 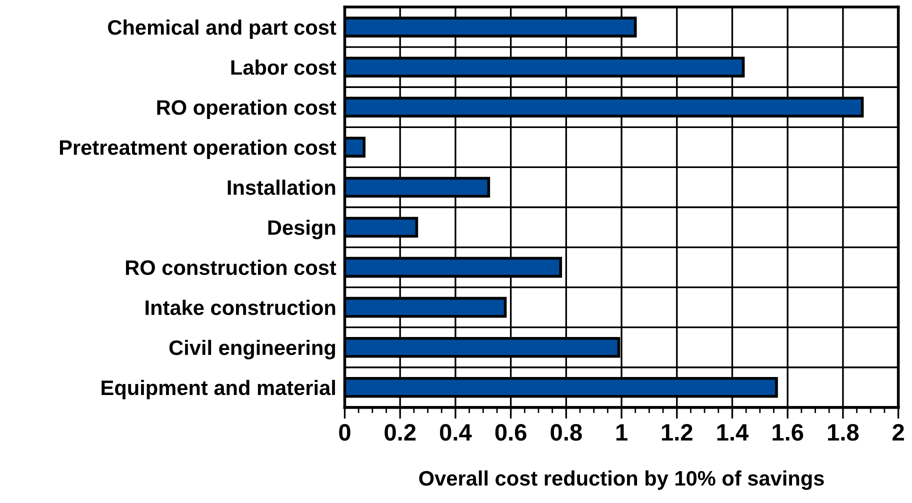 I want to click on x-axis-title: Overall cost reduction by 10% of savings, so click(x=621, y=480).